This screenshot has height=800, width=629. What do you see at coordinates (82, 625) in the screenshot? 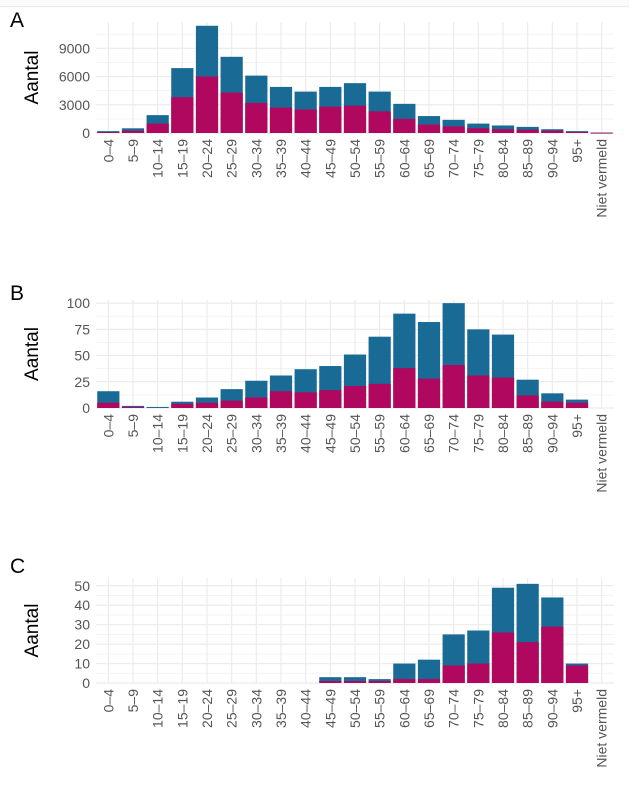
I see `y-tick-label: 30` at bounding box center [82, 625].